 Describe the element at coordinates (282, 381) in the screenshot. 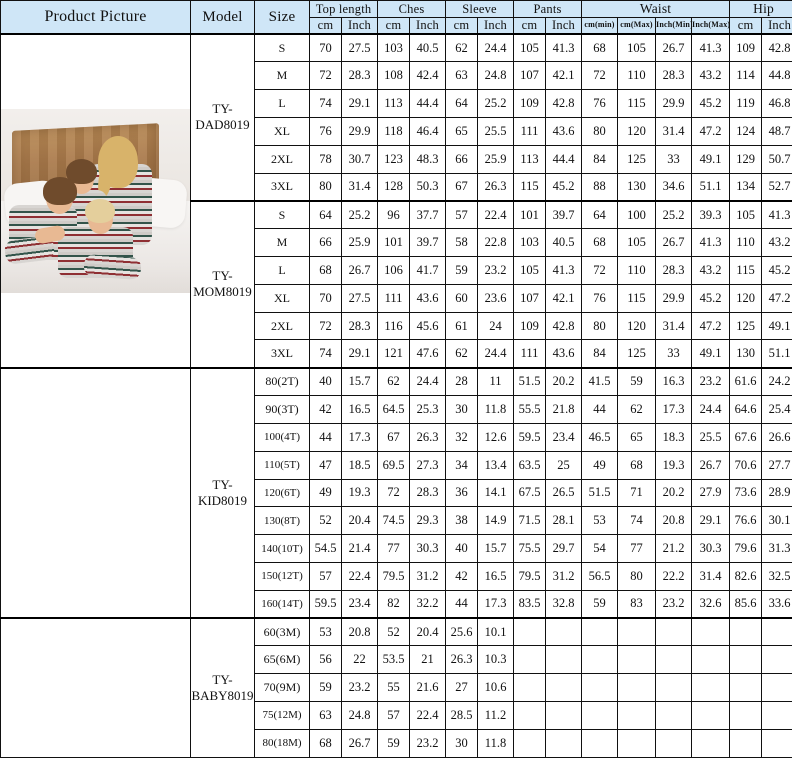

I see `size-cell: 80(2T)` at that location.